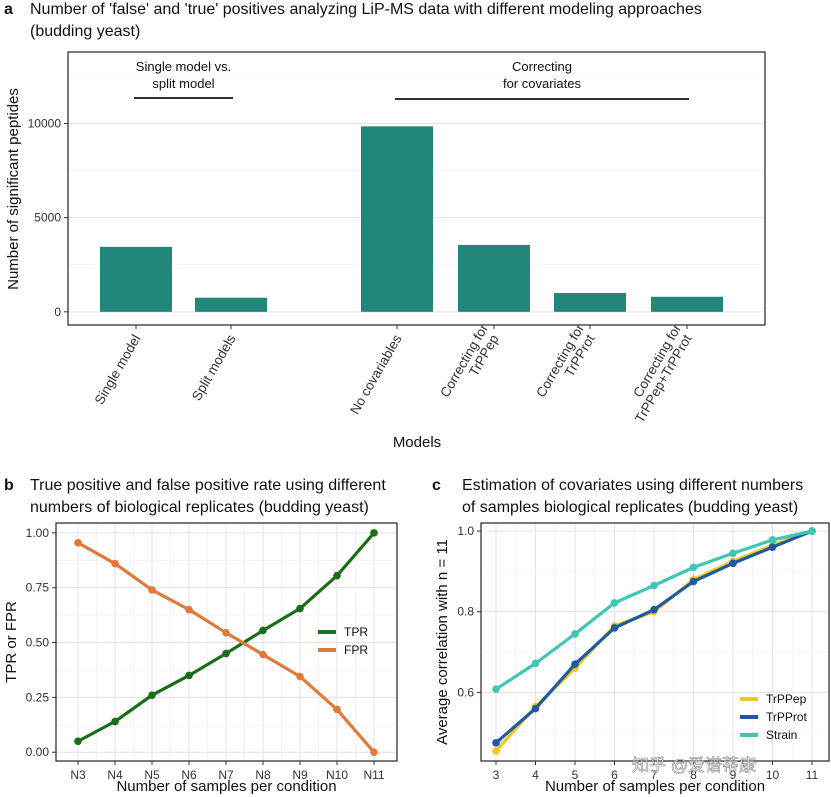 The height and width of the screenshot is (797, 831). What do you see at coordinates (417, 442) in the screenshot?
I see `panel-a-xlabel: Models` at bounding box center [417, 442].